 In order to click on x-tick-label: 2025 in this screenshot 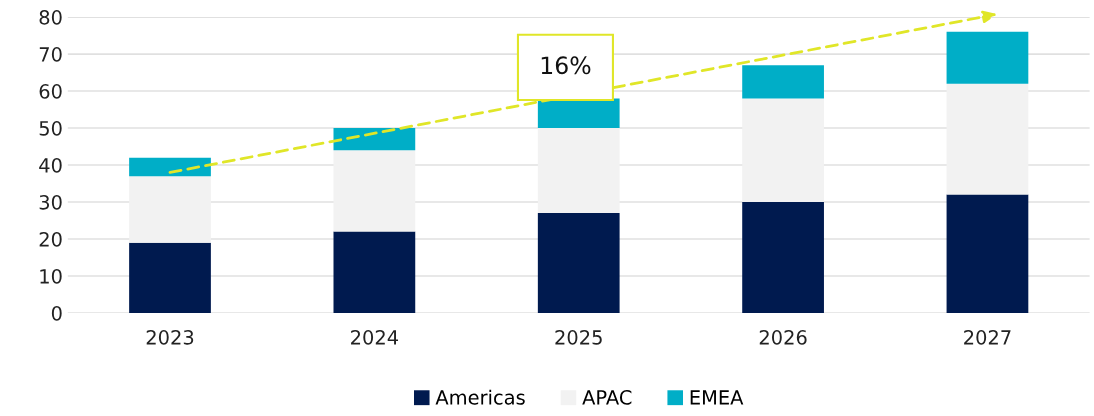, I will do `click(578, 337)`.